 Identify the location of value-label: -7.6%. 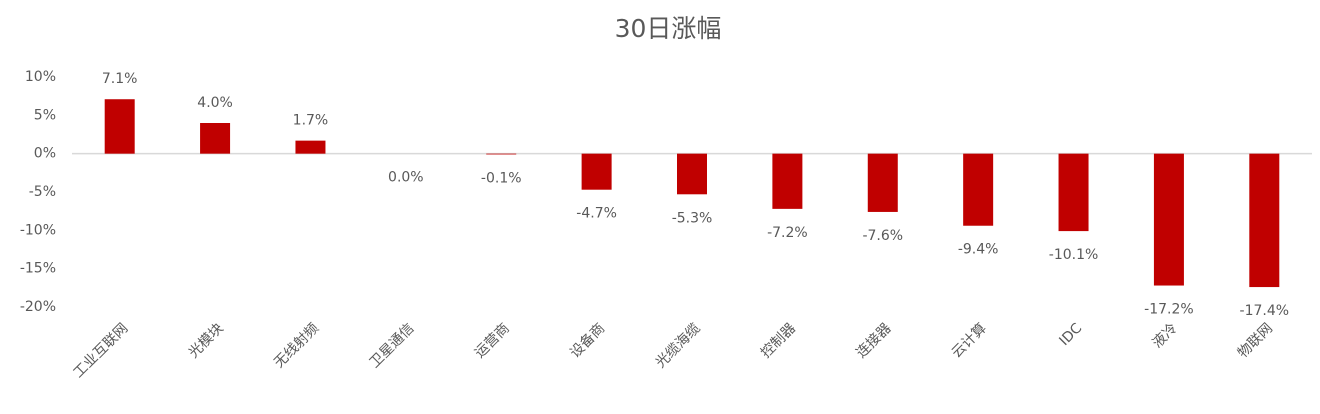
(882, 236).